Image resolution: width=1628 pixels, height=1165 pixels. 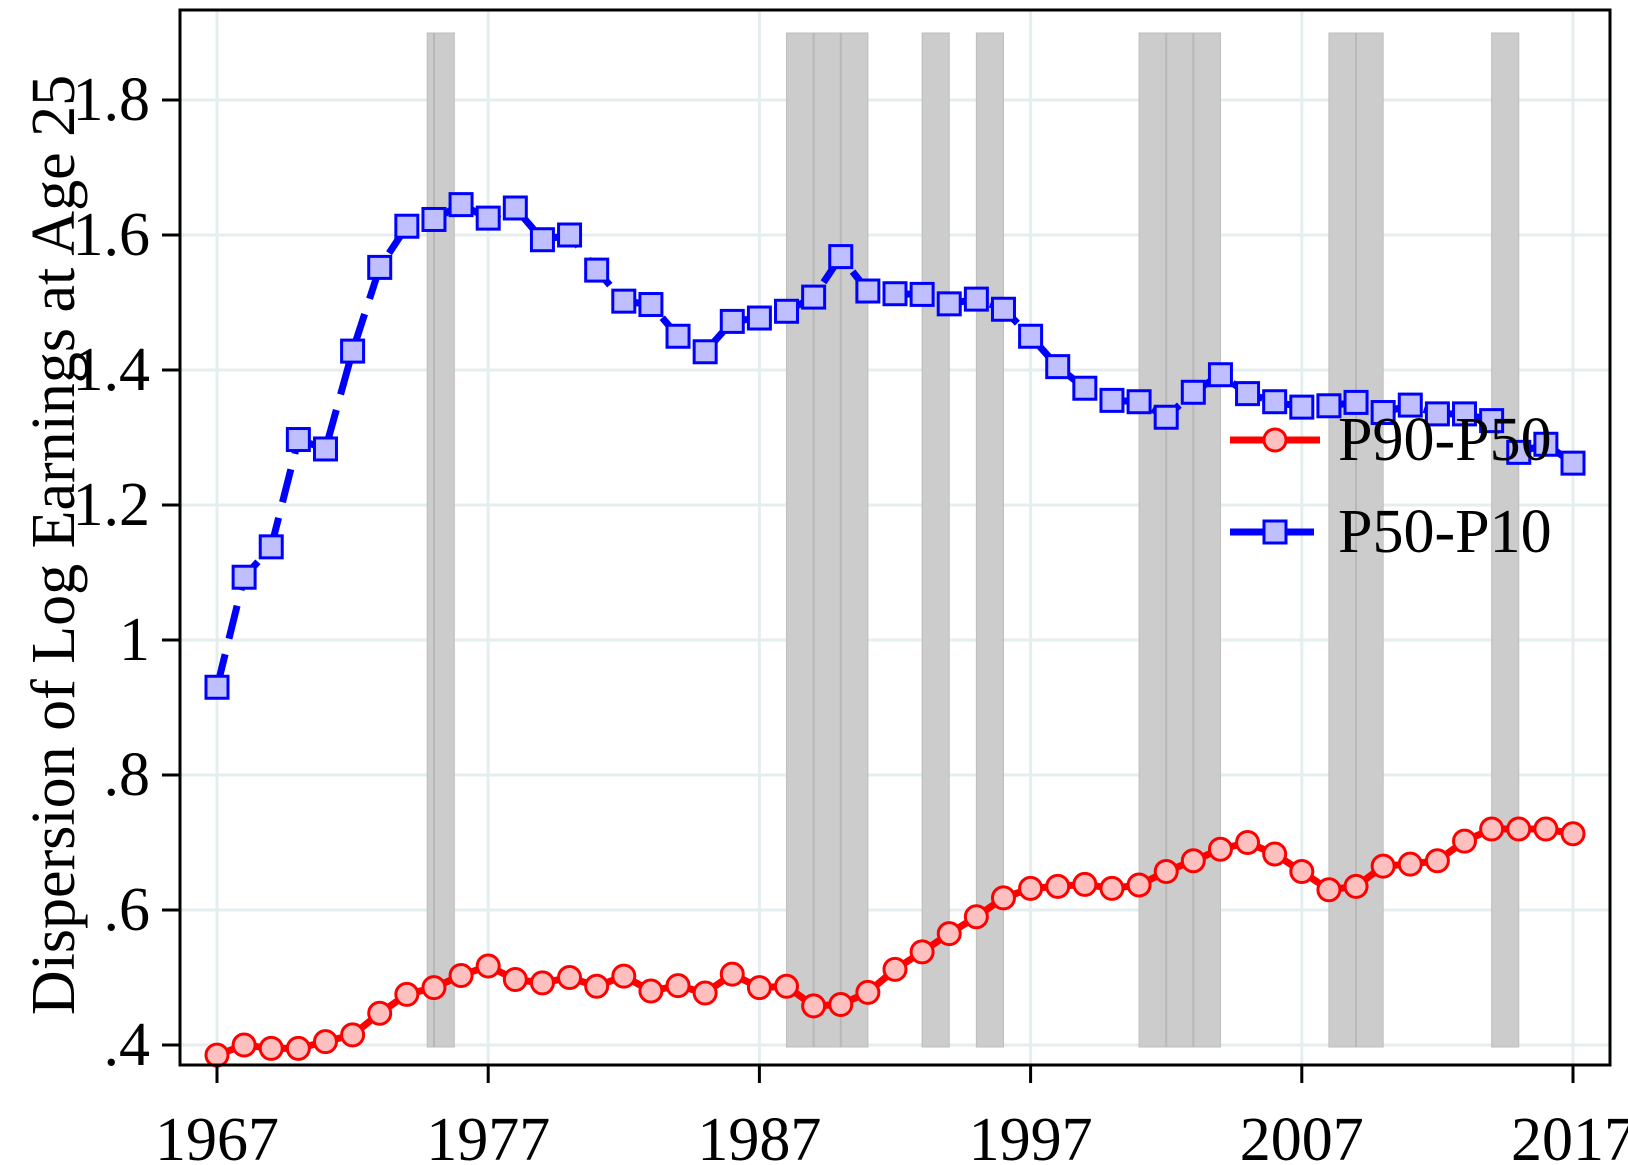 What do you see at coordinates (127, 775) in the screenshot?
I see `y-tick-label: .8` at bounding box center [127, 775].